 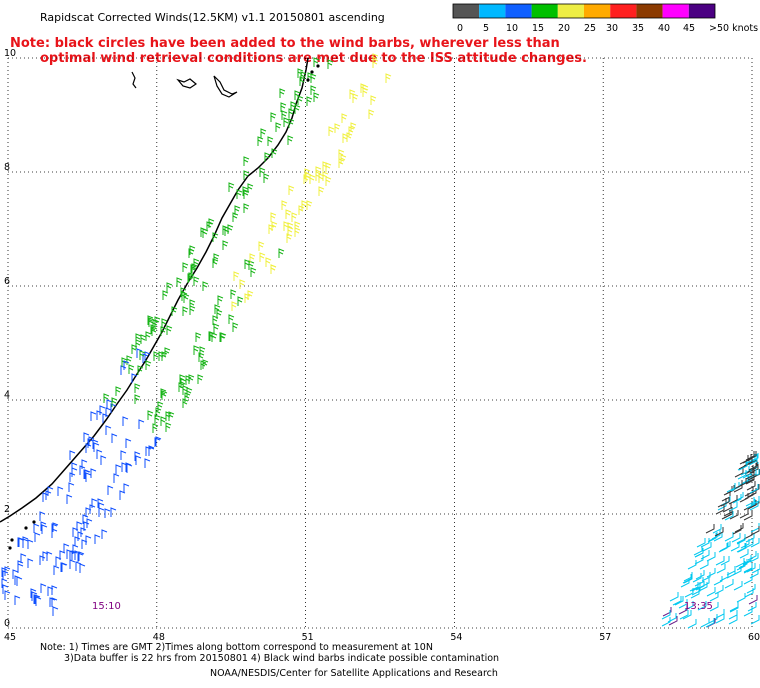 What do you see at coordinates (7, 623) in the screenshot?
I see `lat-tick-label: 0` at bounding box center [7, 623].